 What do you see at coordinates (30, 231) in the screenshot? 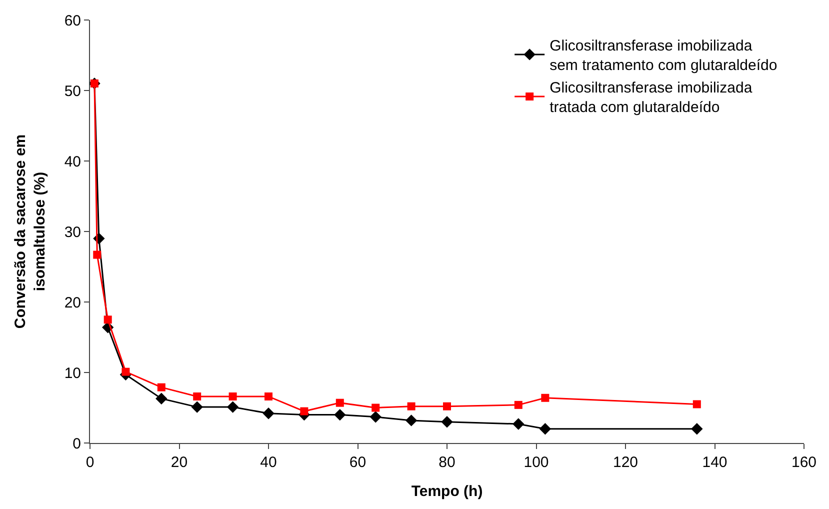
I see `y-axis-title: Conversão da sacarose em isomaltulose (%)` at bounding box center [30, 231].